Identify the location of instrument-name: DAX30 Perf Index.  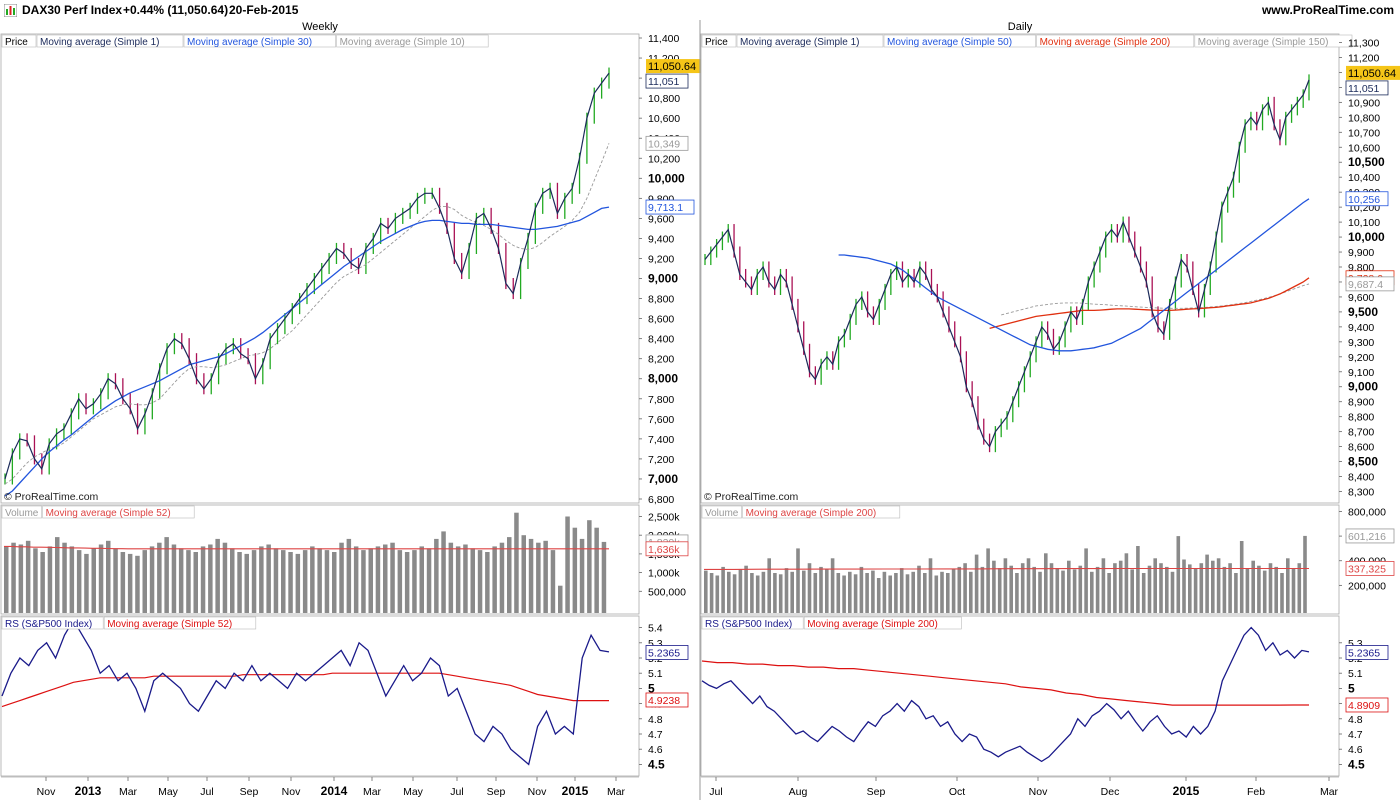
(72, 10).